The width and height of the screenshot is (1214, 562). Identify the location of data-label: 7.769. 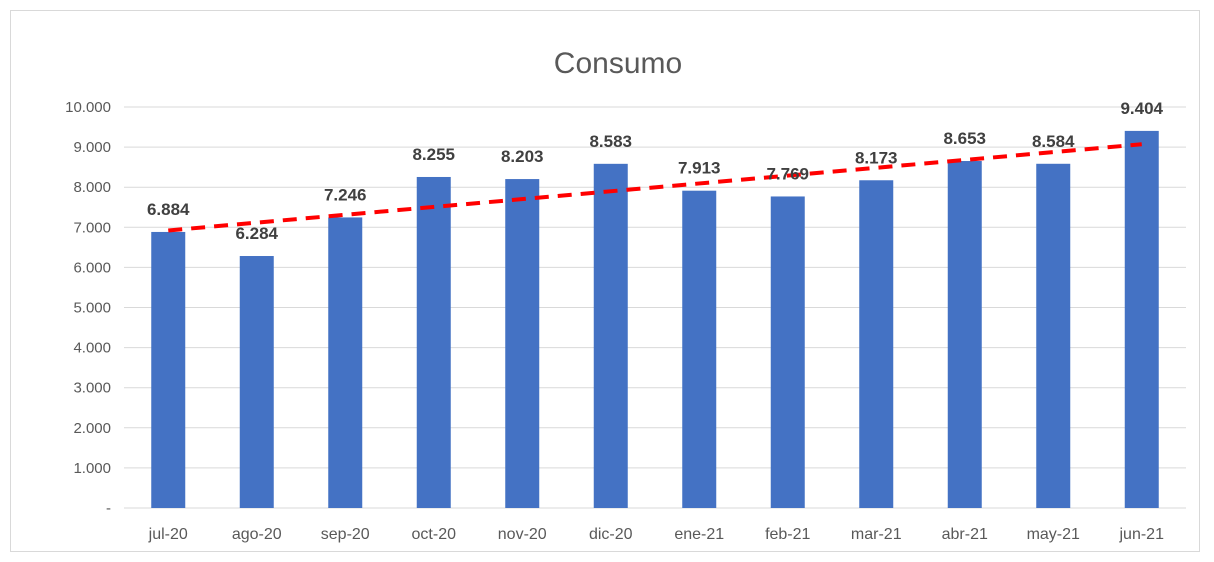
(787, 173).